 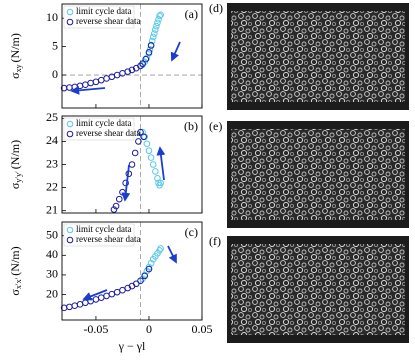 I want to click on y-tick-label: 22, so click(x=52, y=186).